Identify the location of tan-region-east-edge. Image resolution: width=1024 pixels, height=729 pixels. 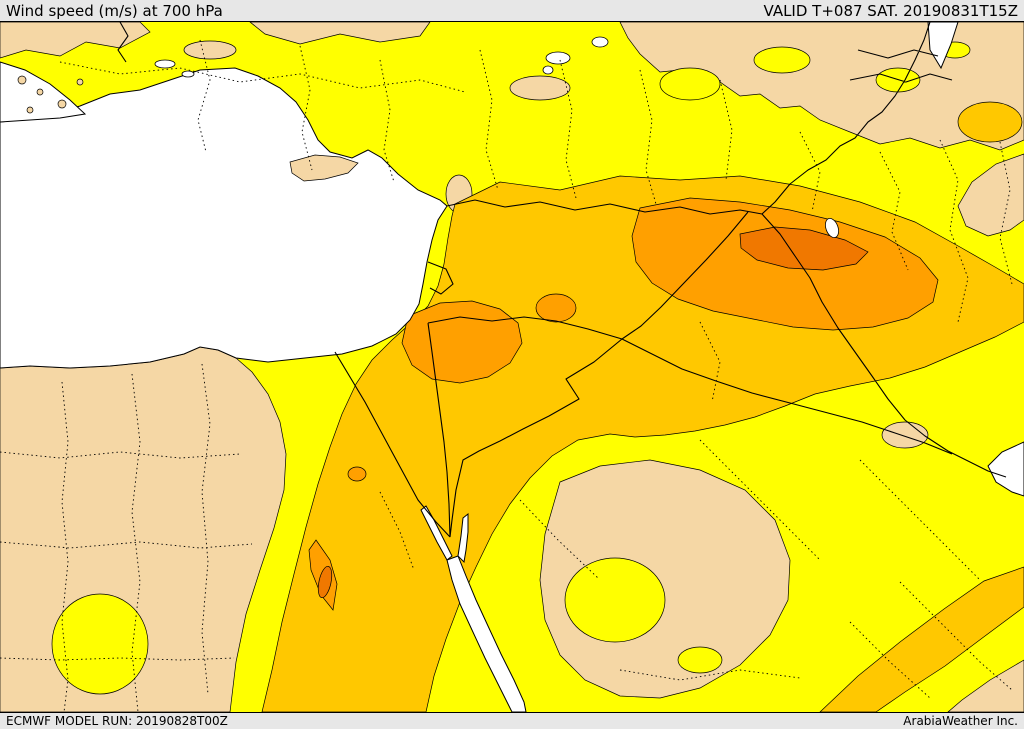
(990, 195).